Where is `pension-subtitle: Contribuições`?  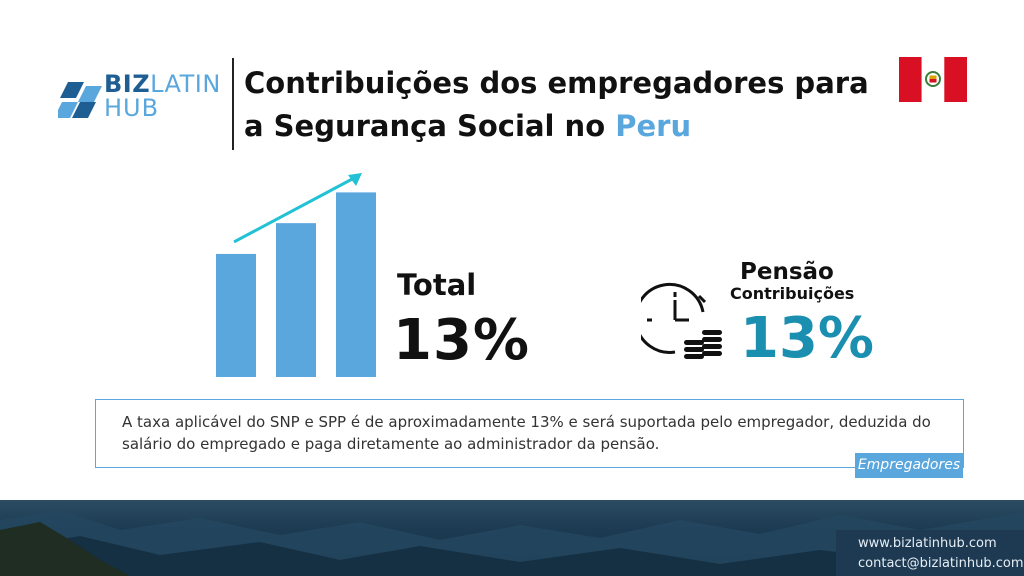
pension-subtitle: Contribuições is located at coordinates (792, 293).